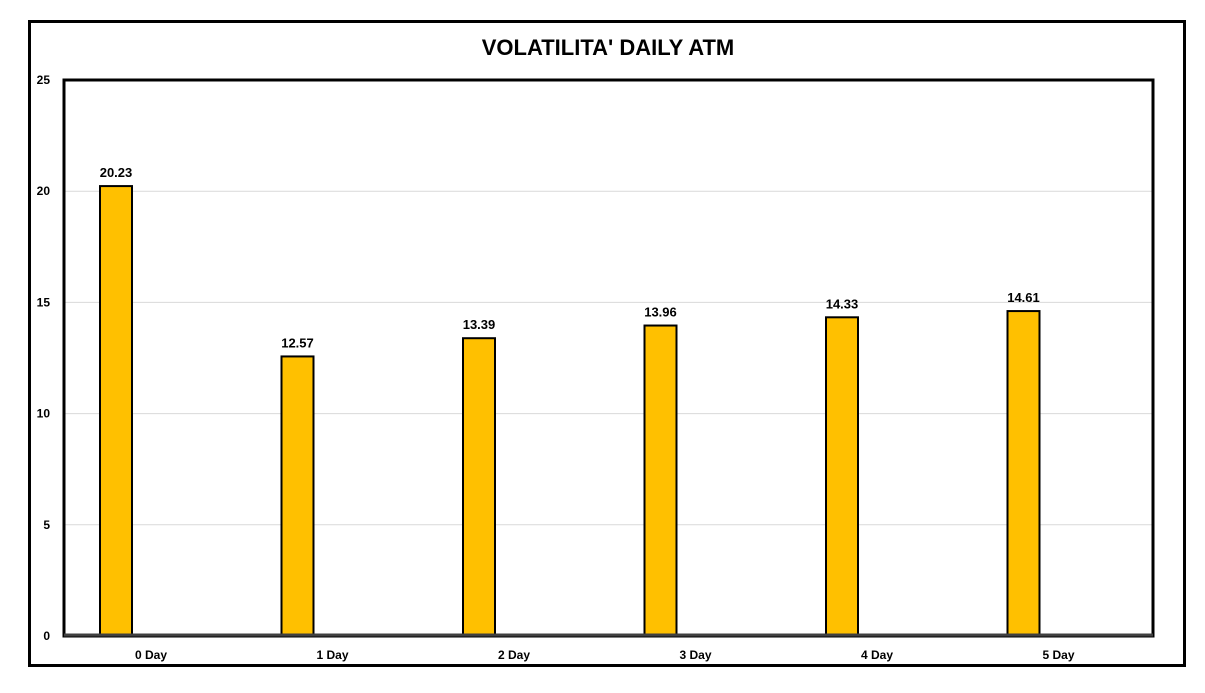 This screenshot has height=693, width=1205. I want to click on y-tick-label: 15, so click(44, 302).